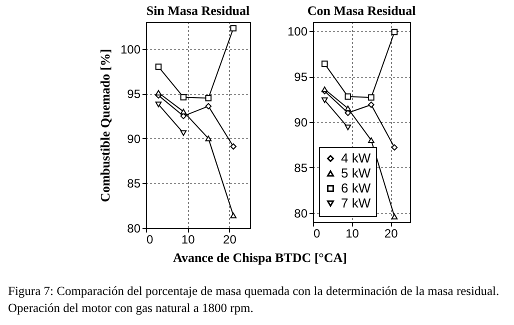 The image size is (514, 325). What do you see at coordinates (356, 188) in the screenshot?
I see `legend-label: 6 kW` at bounding box center [356, 188].